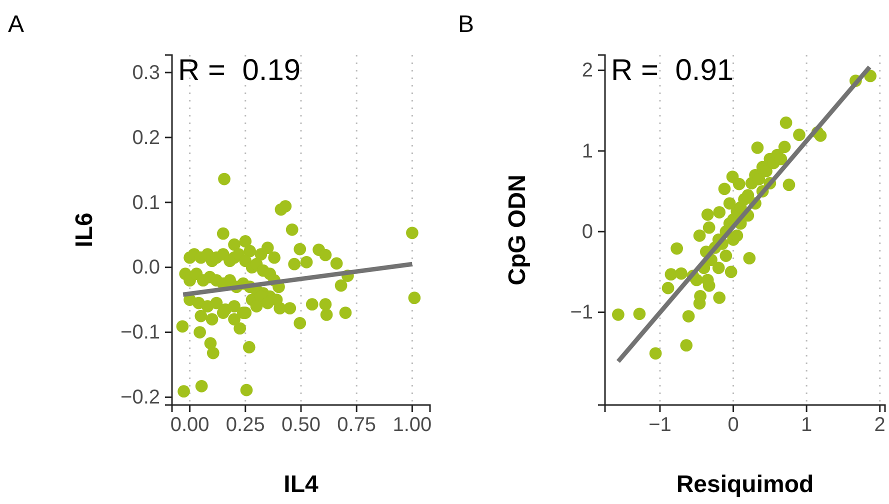 This screenshot has height=504, width=889. What do you see at coordinates (672, 70) in the screenshot?
I see `annotation: R = 0.91` at bounding box center [672, 70].